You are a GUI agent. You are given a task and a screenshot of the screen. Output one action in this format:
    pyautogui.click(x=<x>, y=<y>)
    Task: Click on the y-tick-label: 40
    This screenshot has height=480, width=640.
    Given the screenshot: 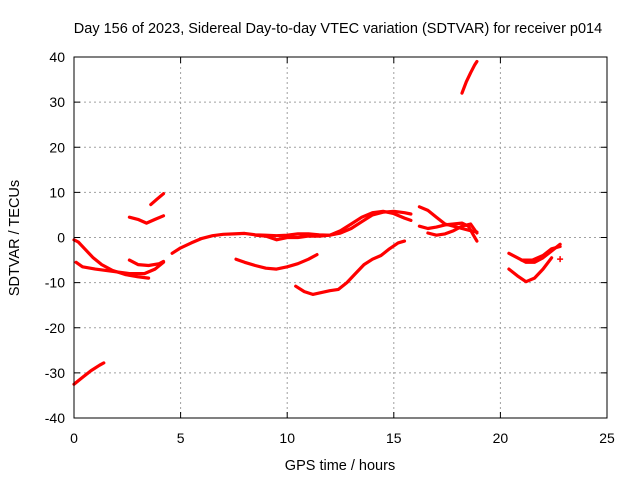 What is the action you would take?
    pyautogui.click(x=57, y=57)
    